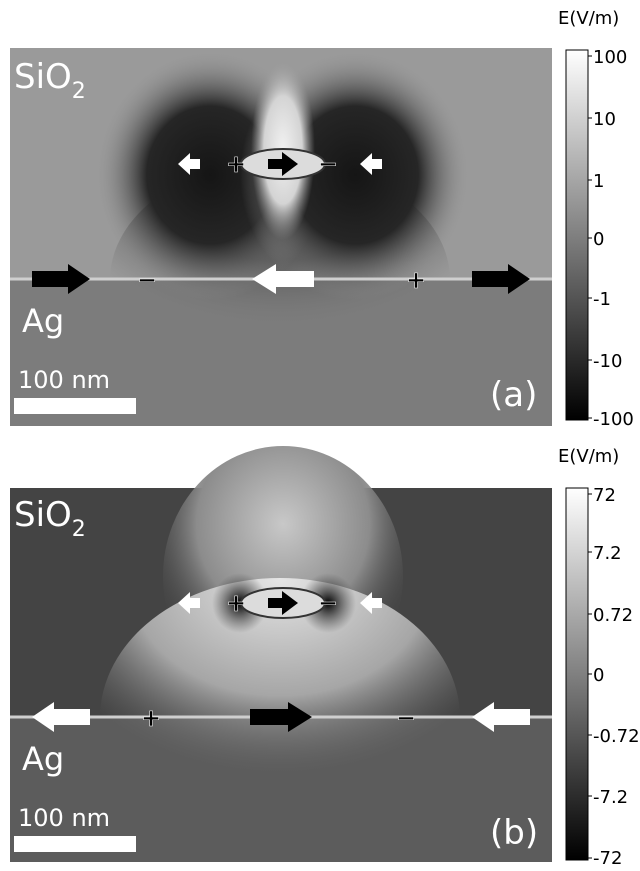 The image size is (640, 871). I want to click on colorbar-tick-label: -10, so click(607, 361).